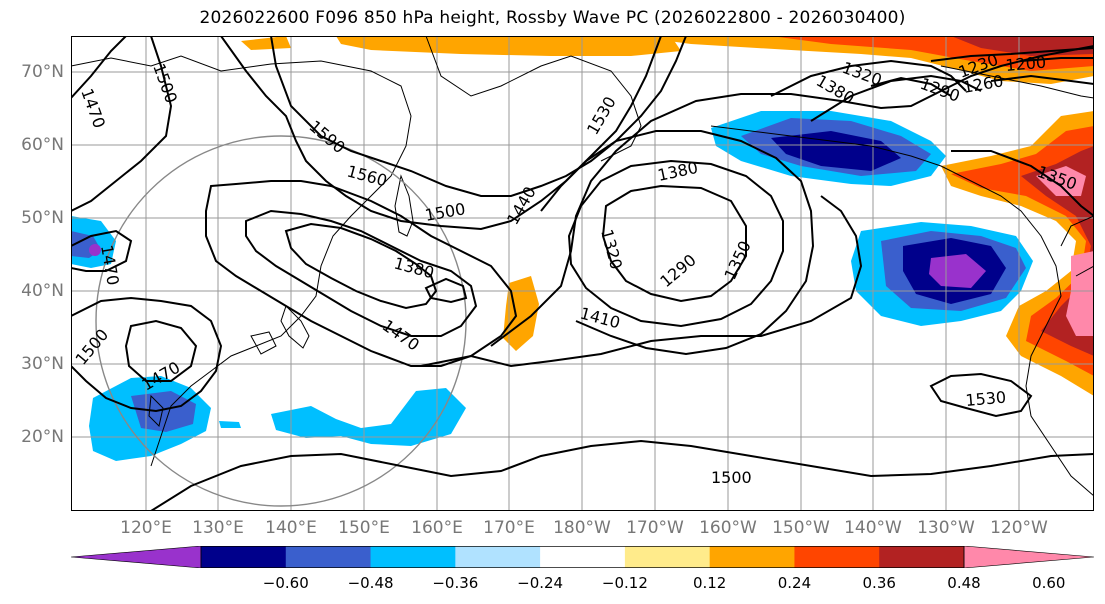 This screenshot has width=1105, height=604. What do you see at coordinates (1019, 528) in the screenshot?
I see `lon-label-120w: 120°W` at bounding box center [1019, 528].